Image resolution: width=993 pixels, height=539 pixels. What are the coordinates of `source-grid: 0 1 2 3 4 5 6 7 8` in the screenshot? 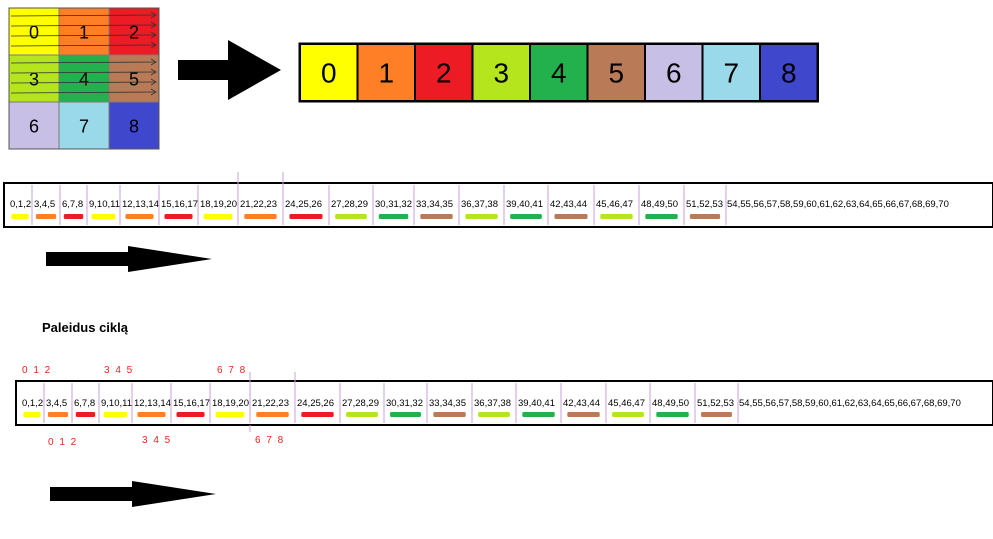 It's located at (84, 78).